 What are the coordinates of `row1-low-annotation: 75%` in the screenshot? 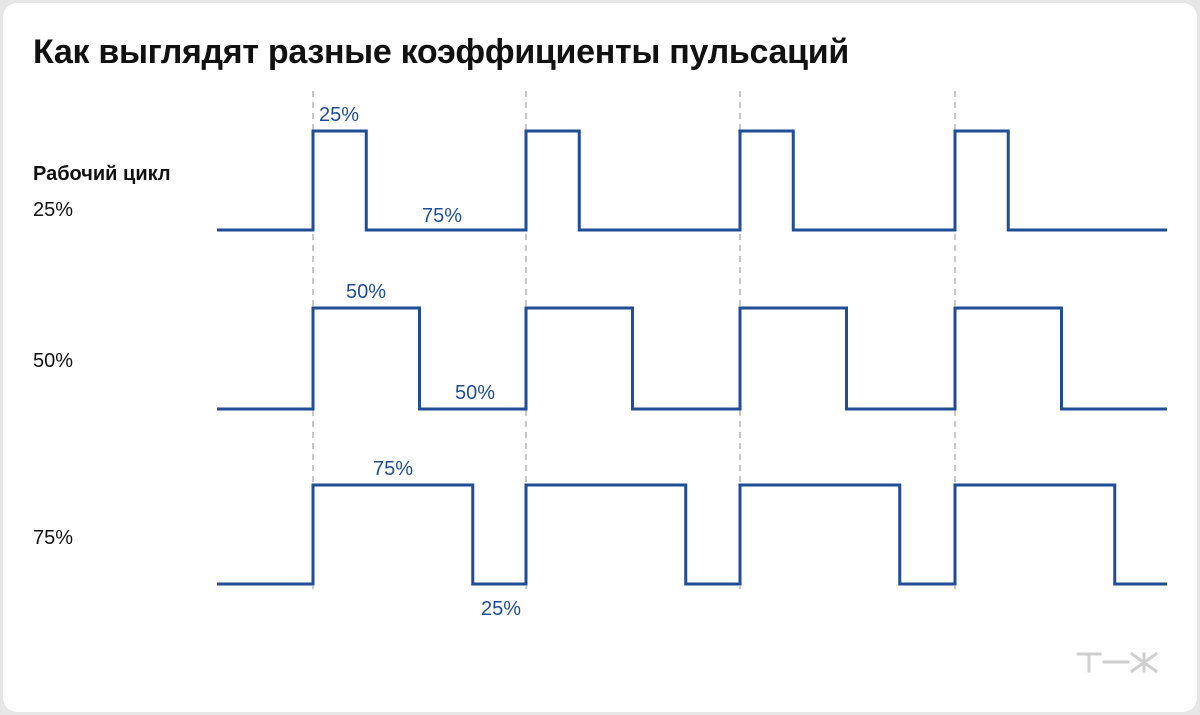 It's located at (442, 216).